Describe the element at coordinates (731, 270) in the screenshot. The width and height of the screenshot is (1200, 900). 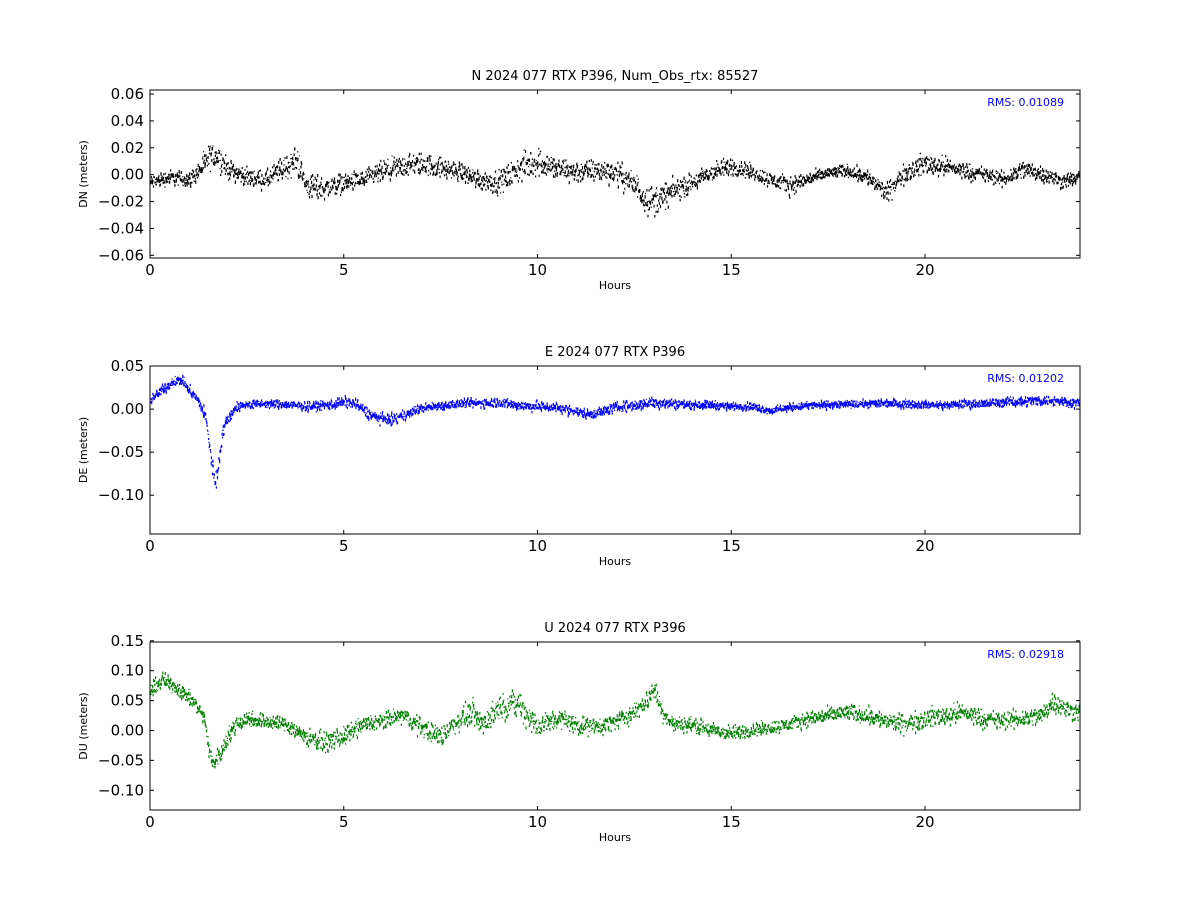
I see `panel-north-xtick-label: 15` at that location.